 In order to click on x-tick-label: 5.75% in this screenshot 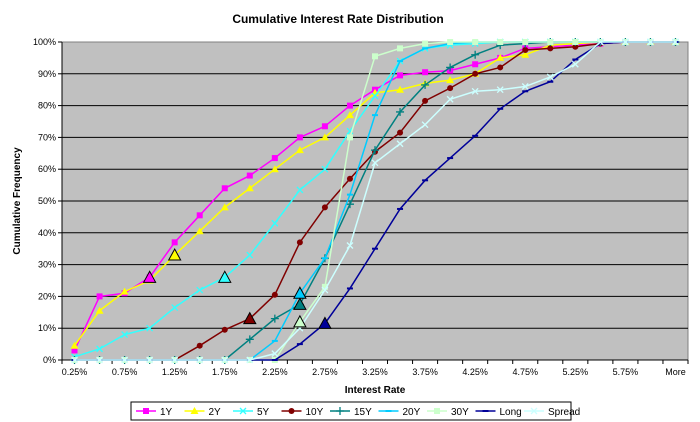, I will do `click(626, 372)`.